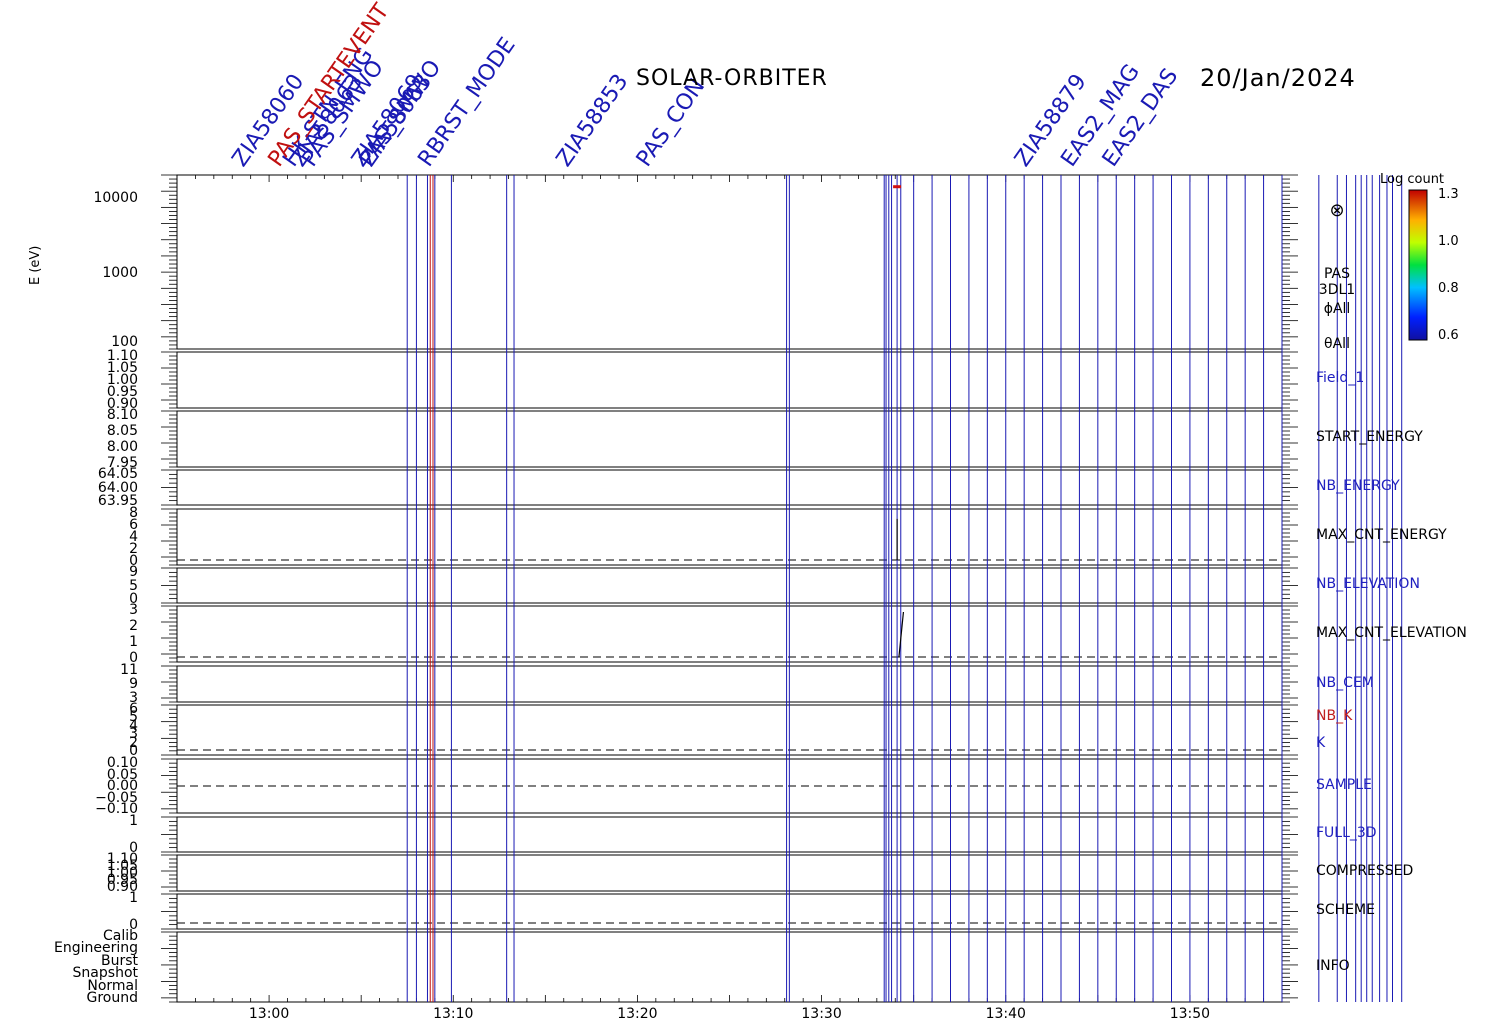  Describe the element at coordinates (1333, 966) in the screenshot. I see `panel-label: INFO` at that location.